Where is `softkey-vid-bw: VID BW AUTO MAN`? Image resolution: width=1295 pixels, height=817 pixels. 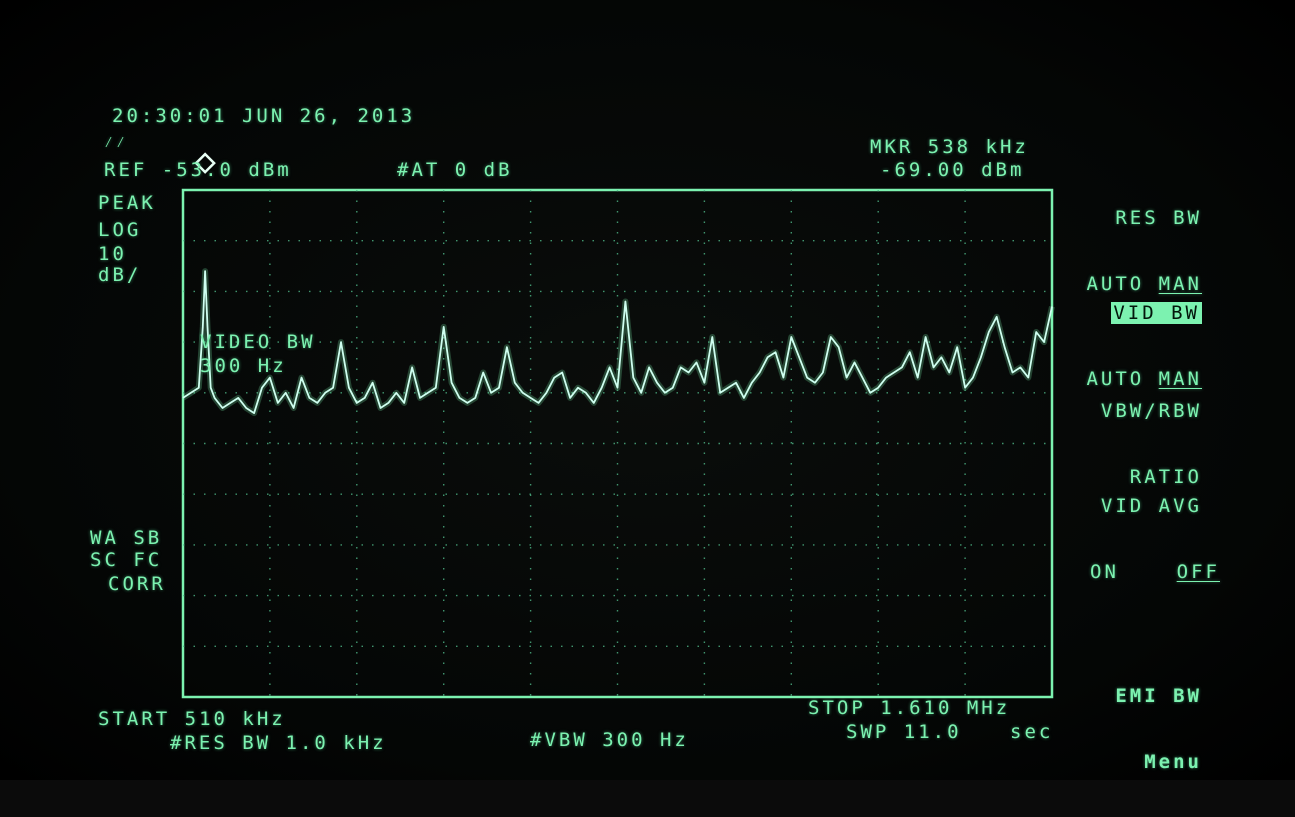
softkey-vid-bw: VID BW AUTO MAN is located at coordinates (1131, 346).